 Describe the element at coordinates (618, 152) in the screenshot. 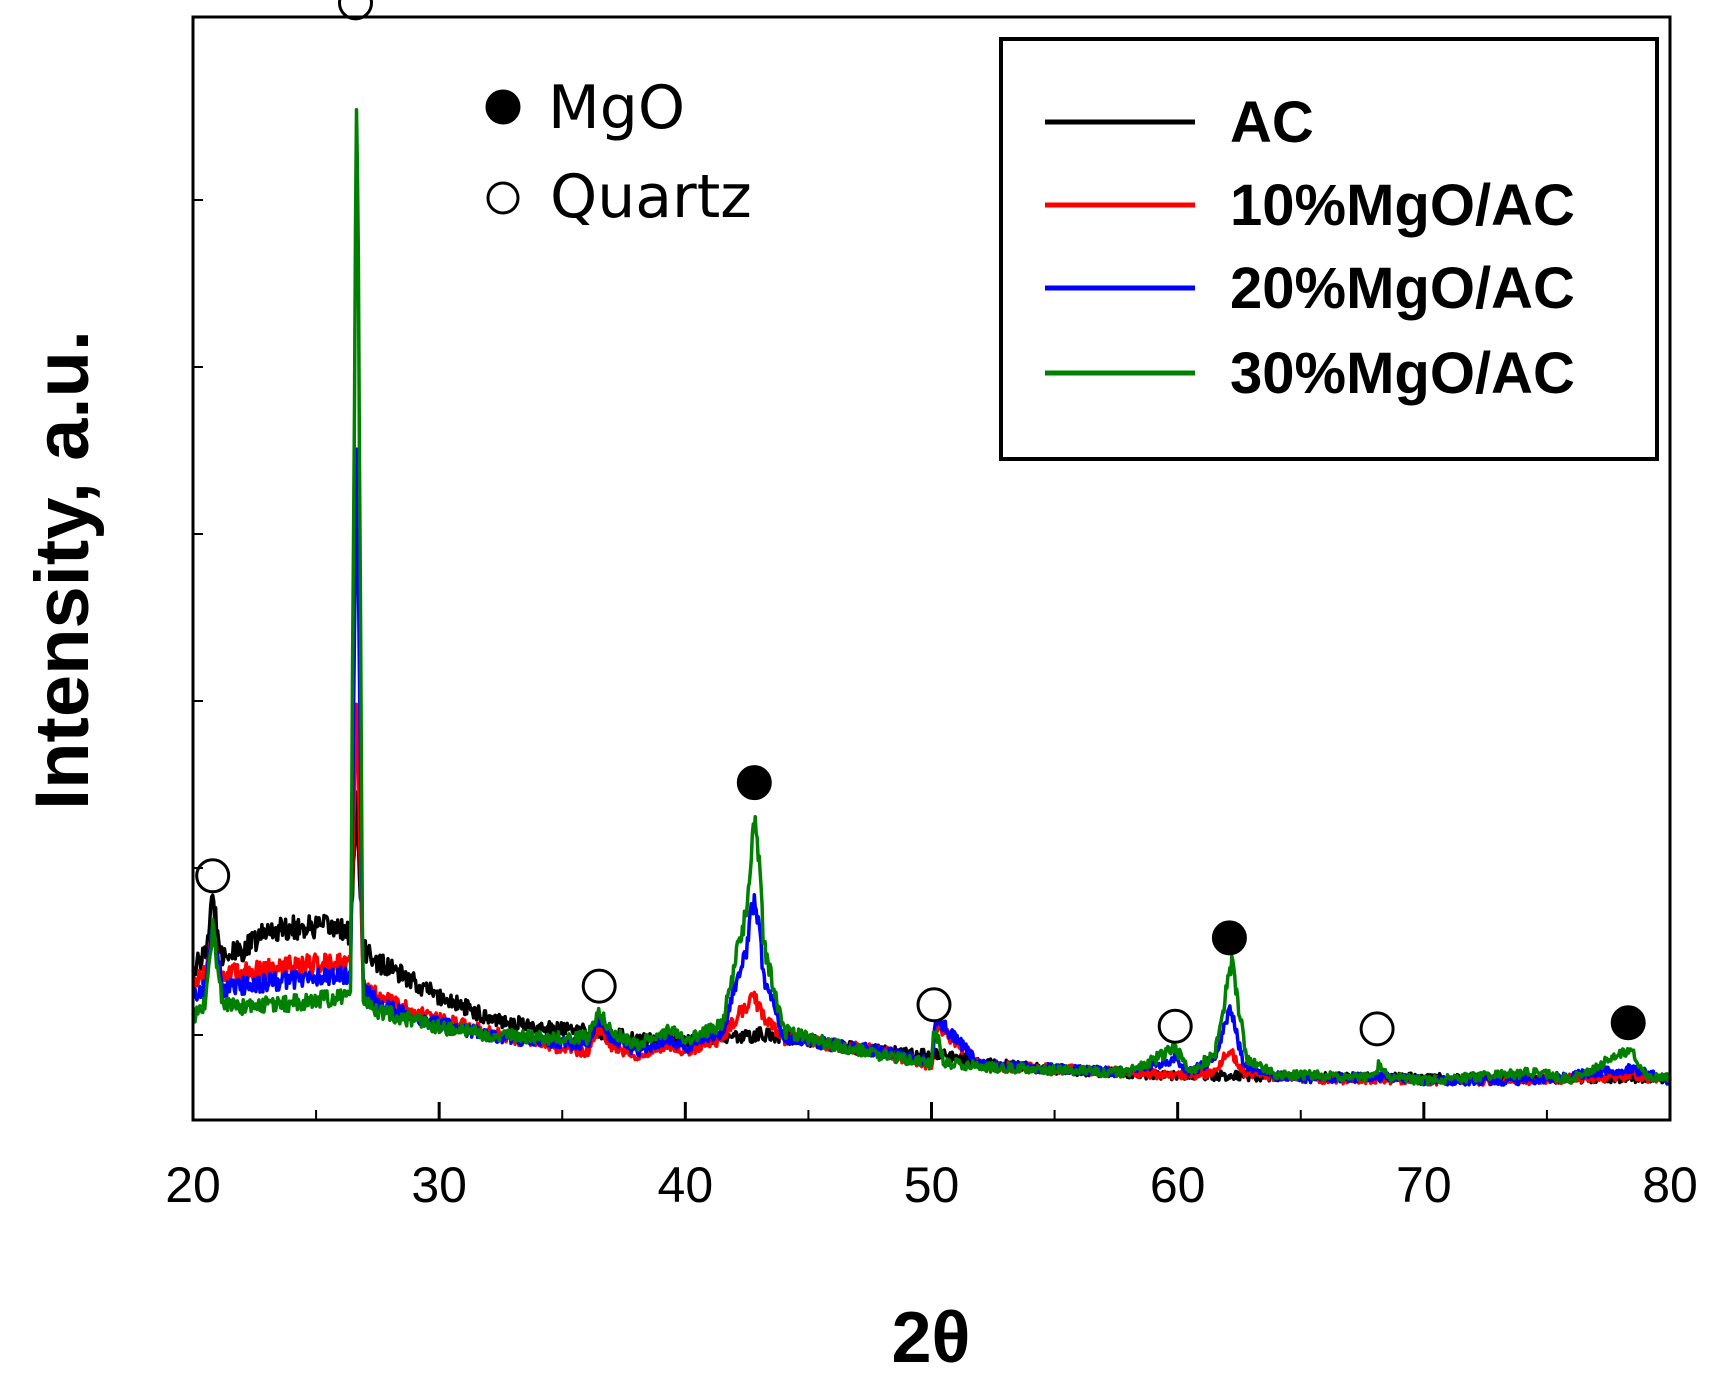

I see `phase-legend: MgO Quartz` at that location.